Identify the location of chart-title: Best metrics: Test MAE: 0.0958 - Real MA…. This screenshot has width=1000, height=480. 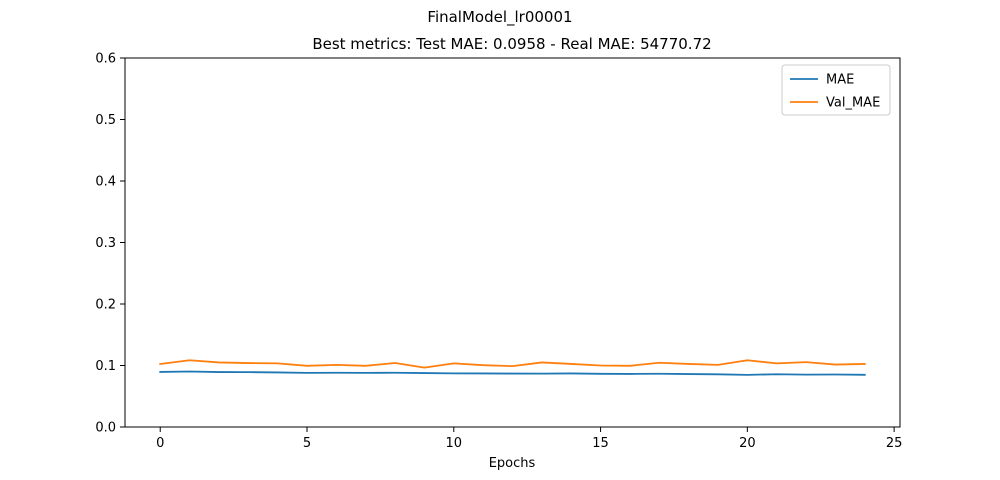
(511, 44).